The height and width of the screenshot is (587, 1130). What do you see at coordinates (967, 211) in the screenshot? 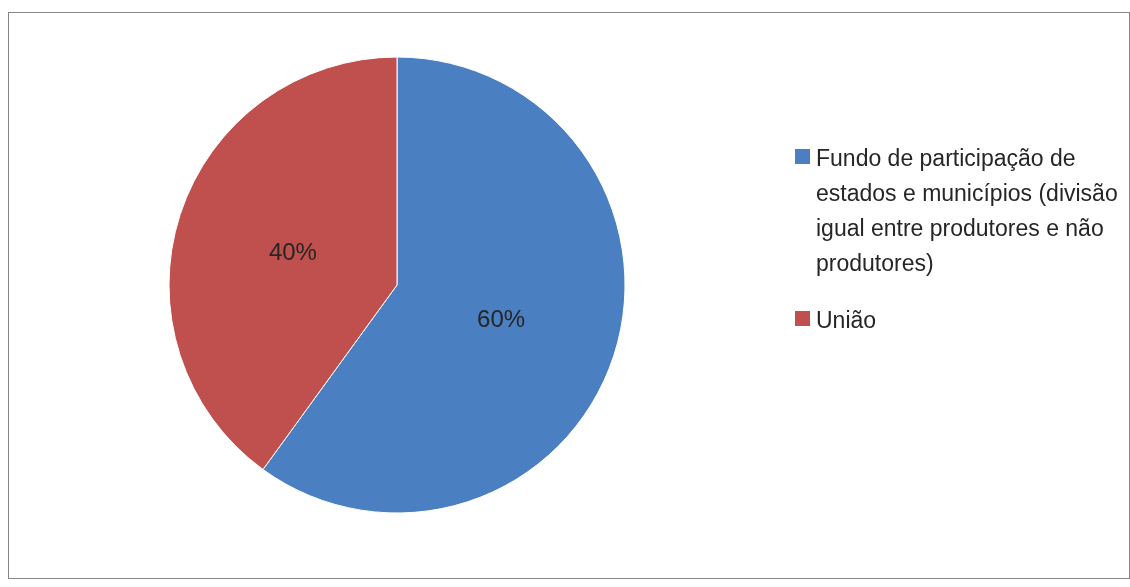
I see `legend-label: Fundo de participação de estados e municípios (divisão igual entre produtores e não produtores)` at bounding box center [967, 211].